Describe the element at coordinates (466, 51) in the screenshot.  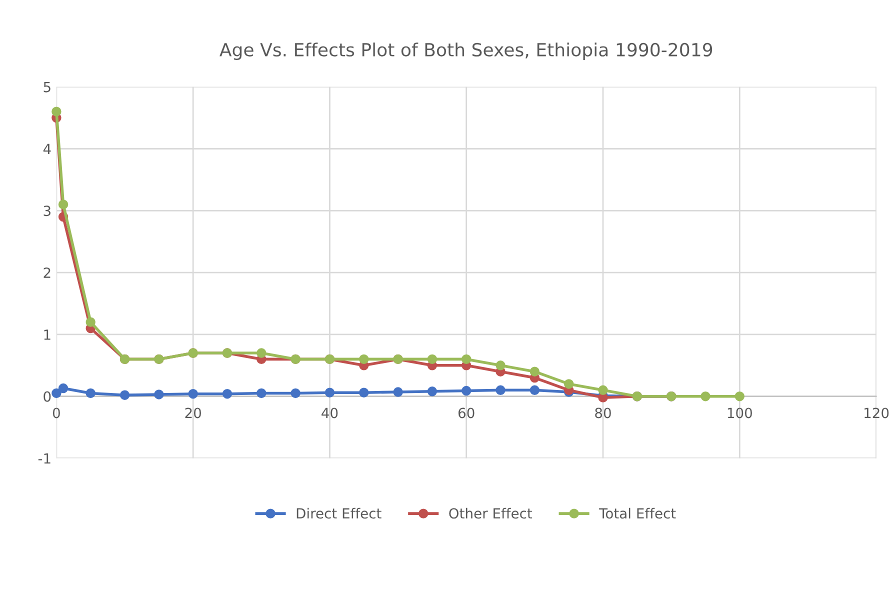
I see `chart-title: Age Vs. Effects Plot of Both Sexes, Ethiopia 1990-2019` at that location.